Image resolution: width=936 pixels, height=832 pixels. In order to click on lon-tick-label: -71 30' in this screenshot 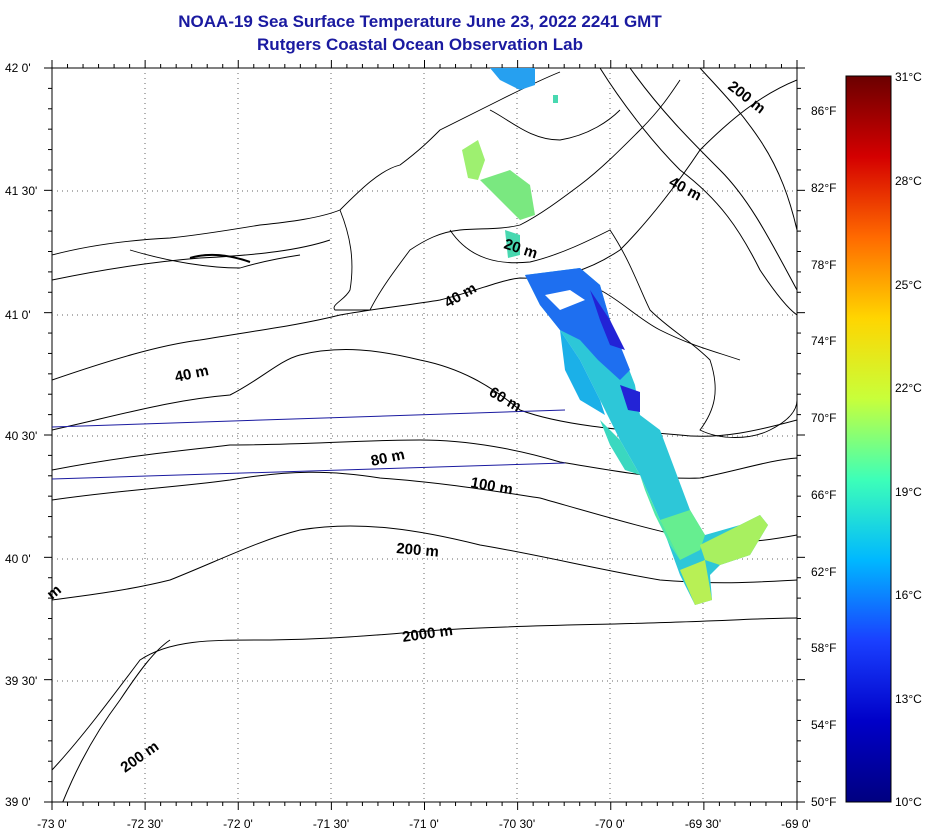, I will do `click(331, 824)`.